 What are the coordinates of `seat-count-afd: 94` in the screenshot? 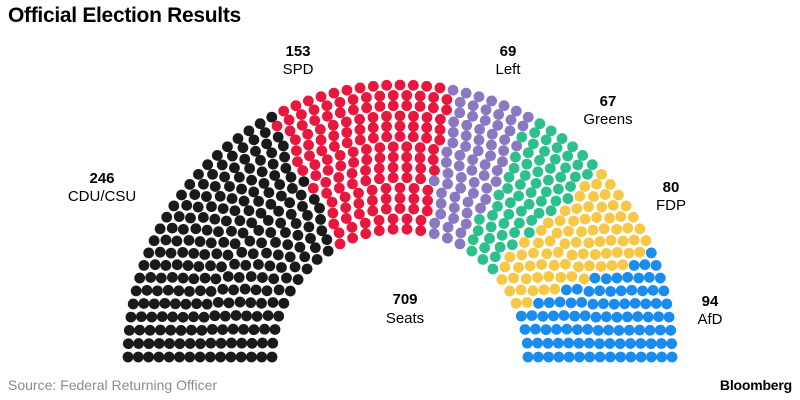 It's located at (710, 301).